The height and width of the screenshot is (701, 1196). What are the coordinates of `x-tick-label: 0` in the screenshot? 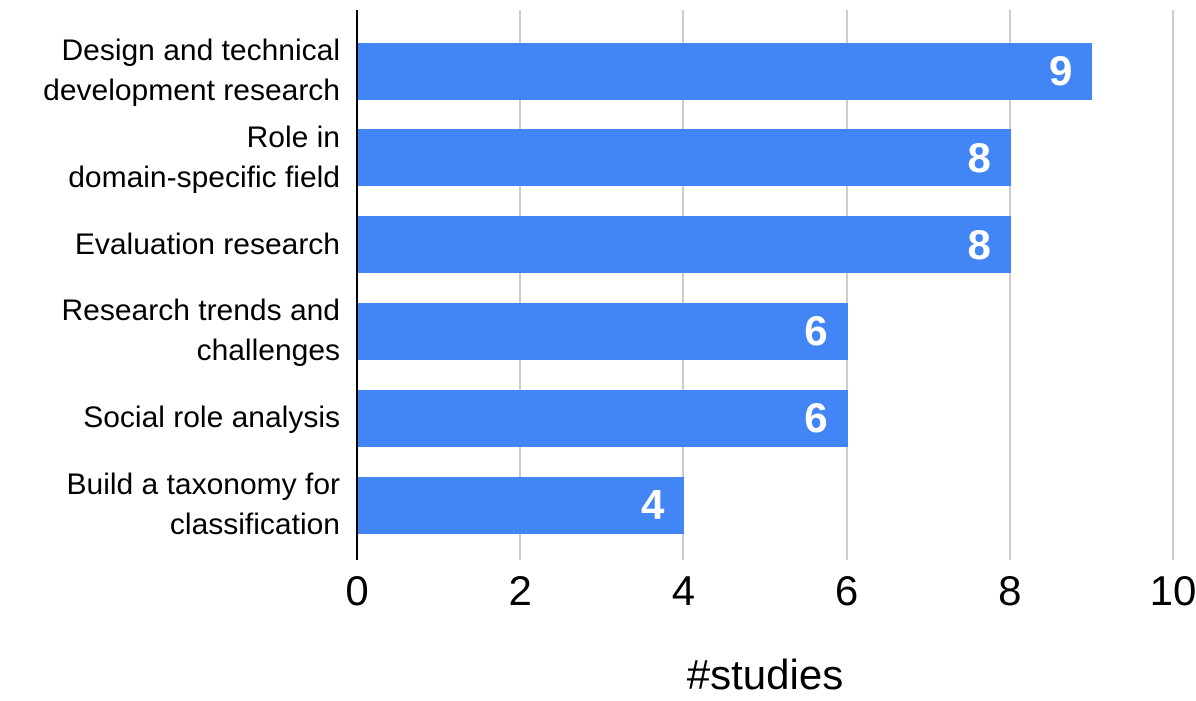 It's located at (357, 590).